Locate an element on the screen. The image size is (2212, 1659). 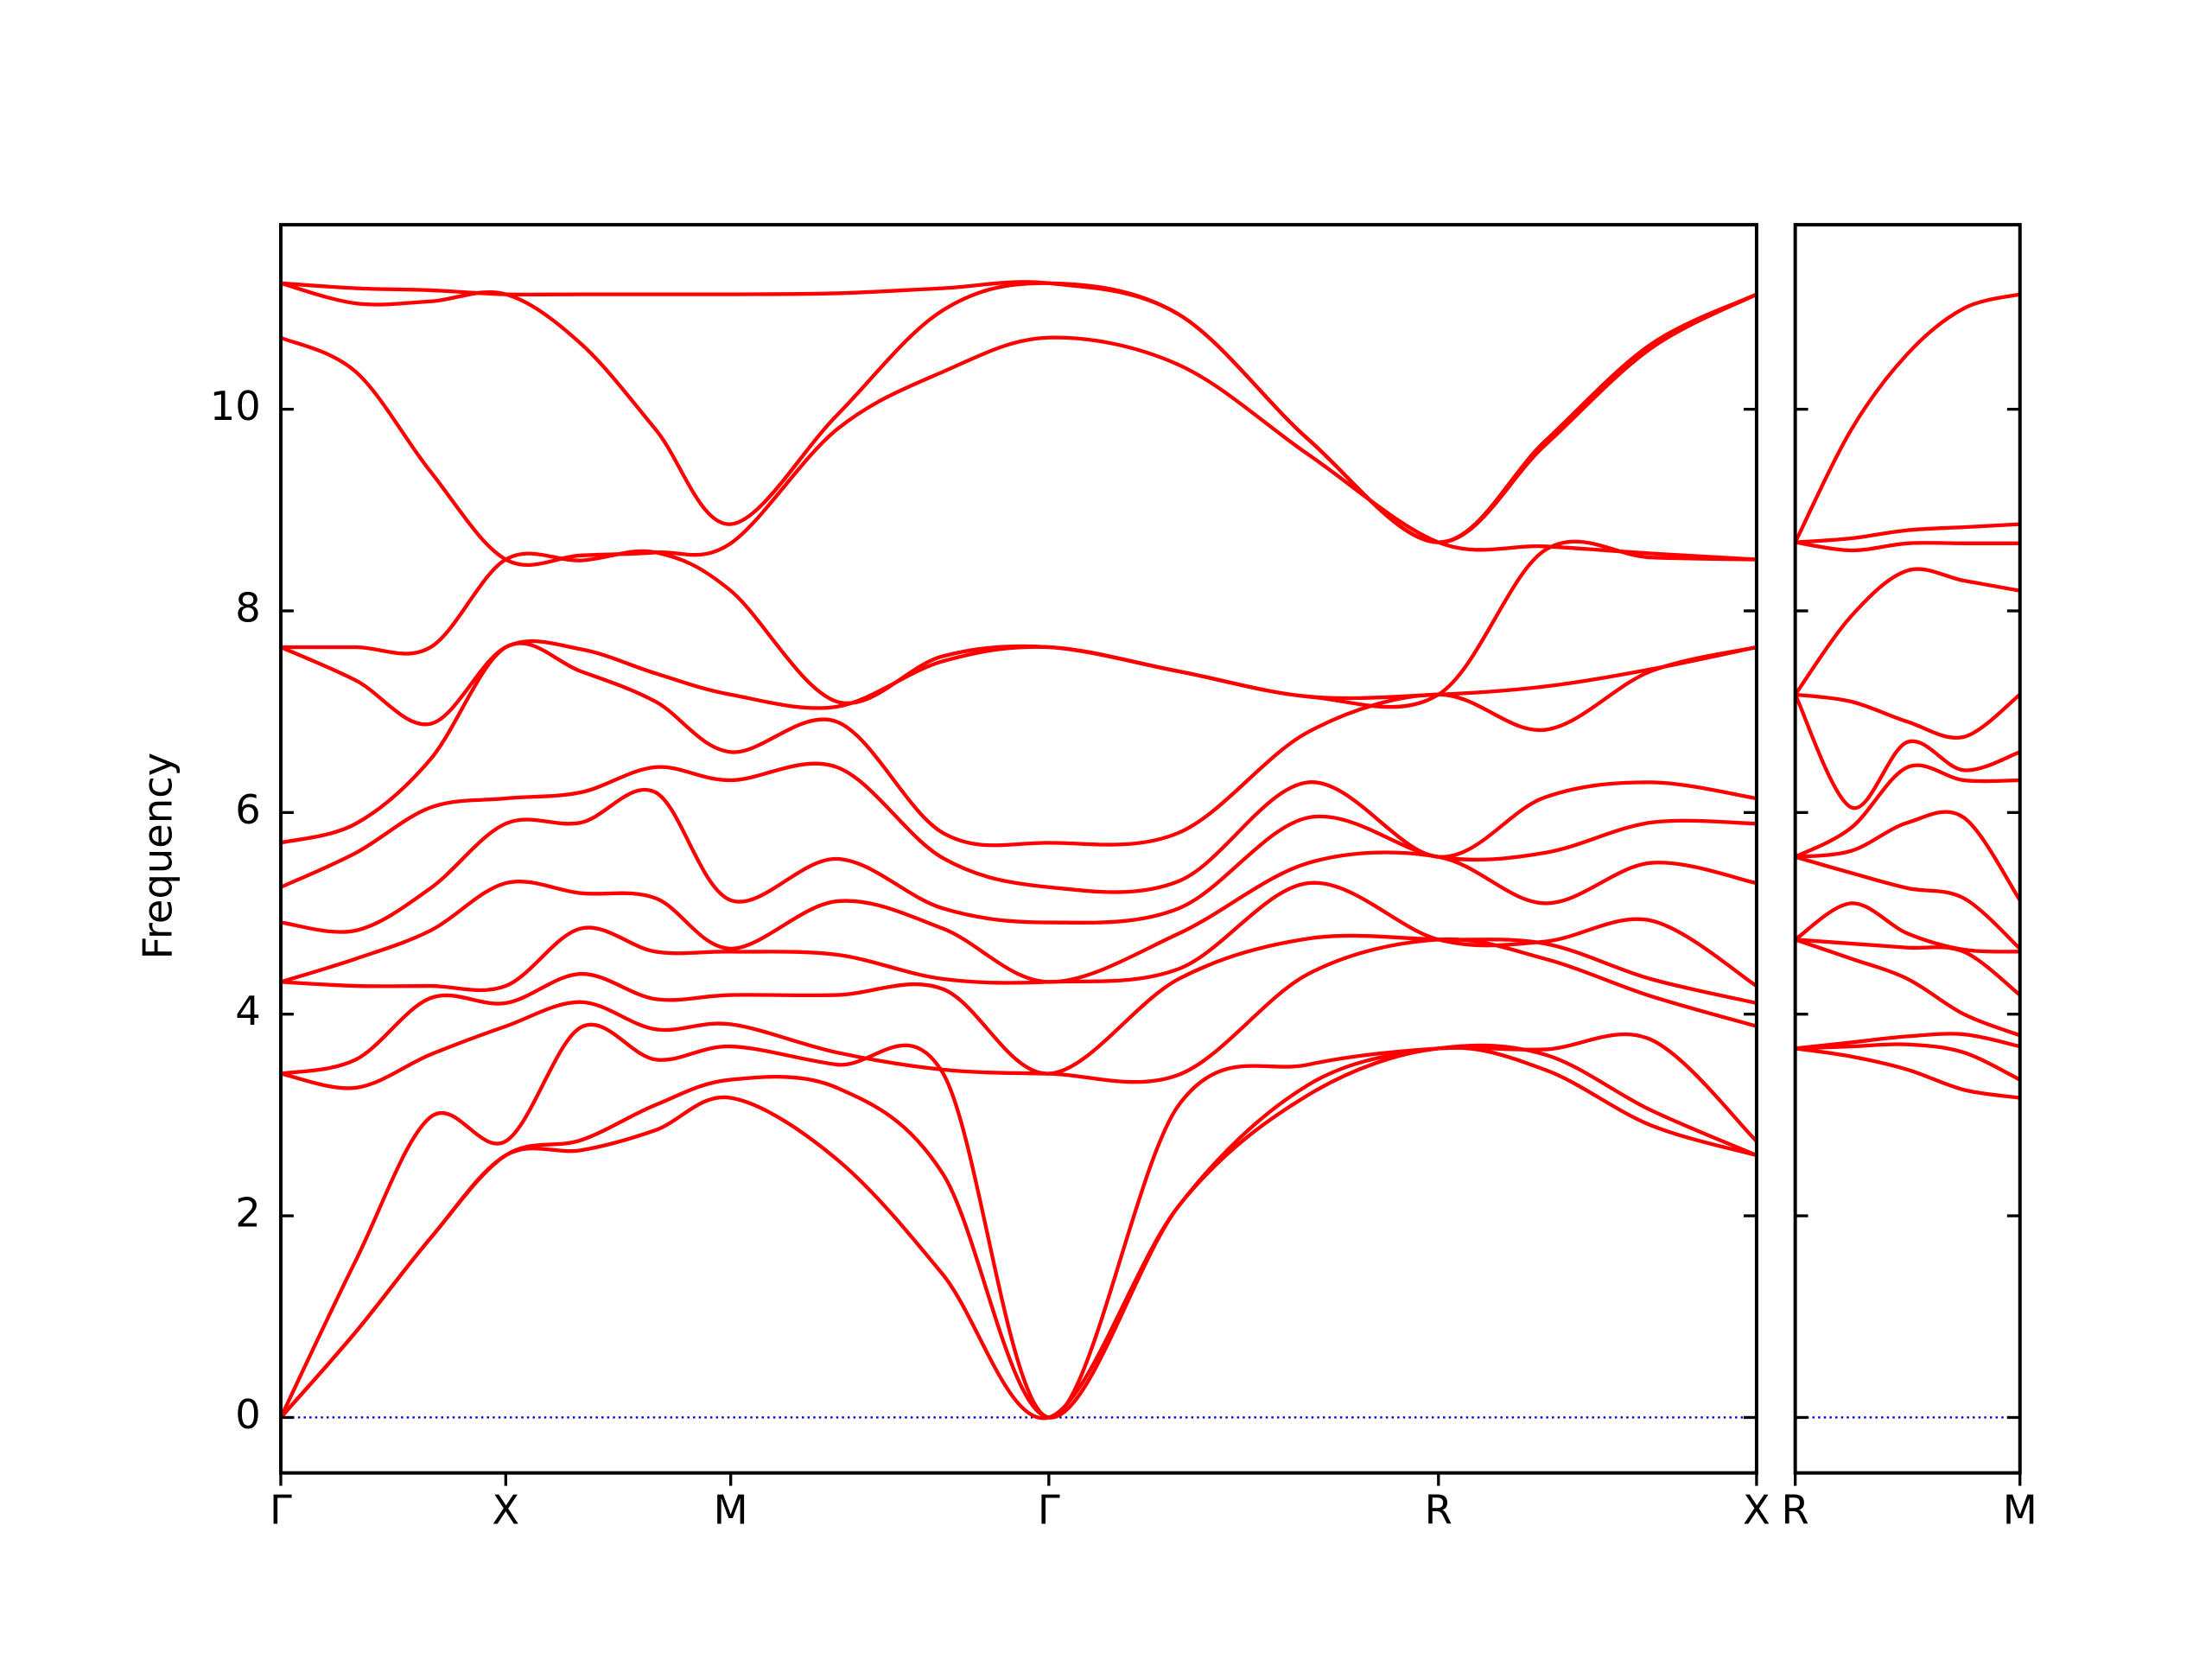
y-tick-label: 6 is located at coordinates (248, 809).